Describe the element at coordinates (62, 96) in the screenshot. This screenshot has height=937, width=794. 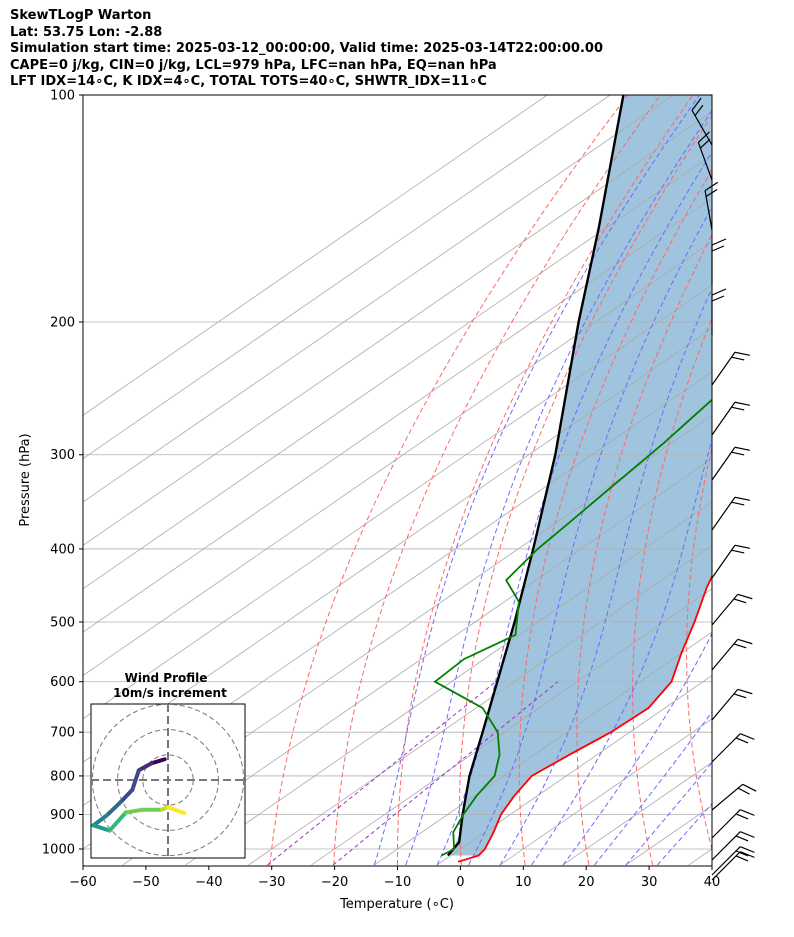
I see `y-tick-label: 100` at that location.